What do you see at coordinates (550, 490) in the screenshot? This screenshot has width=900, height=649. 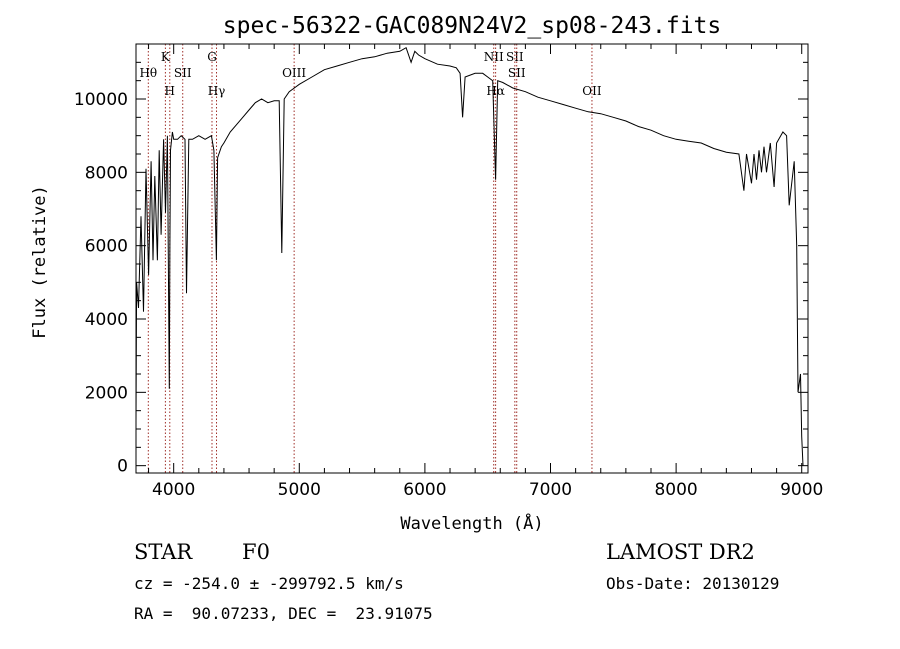 I see `x-tick-label: 7000` at bounding box center [550, 490].